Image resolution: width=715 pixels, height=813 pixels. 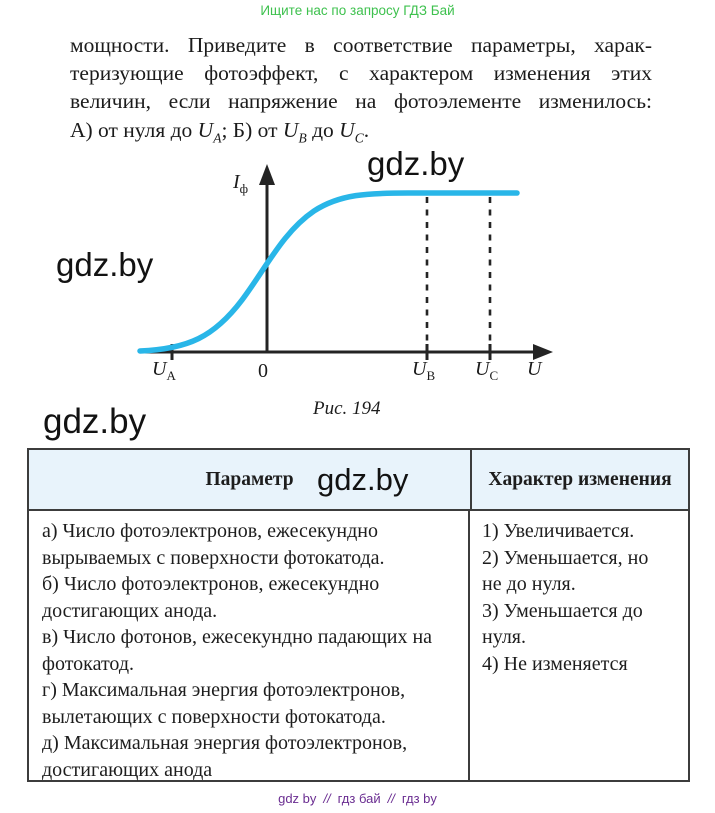 What do you see at coordinates (543, 352) in the screenshot?
I see `x-axis-arrow` at bounding box center [543, 352].